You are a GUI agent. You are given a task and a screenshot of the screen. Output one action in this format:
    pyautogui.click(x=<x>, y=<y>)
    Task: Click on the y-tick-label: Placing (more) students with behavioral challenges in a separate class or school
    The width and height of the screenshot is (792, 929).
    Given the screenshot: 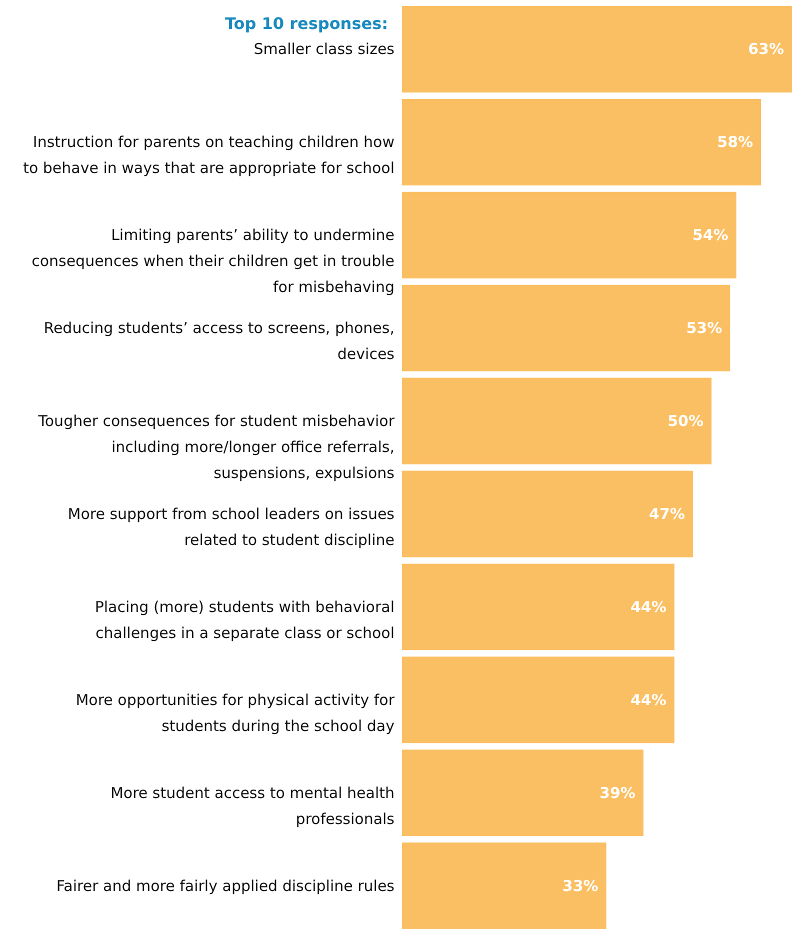 What is the action you would take?
    pyautogui.click(x=244, y=620)
    